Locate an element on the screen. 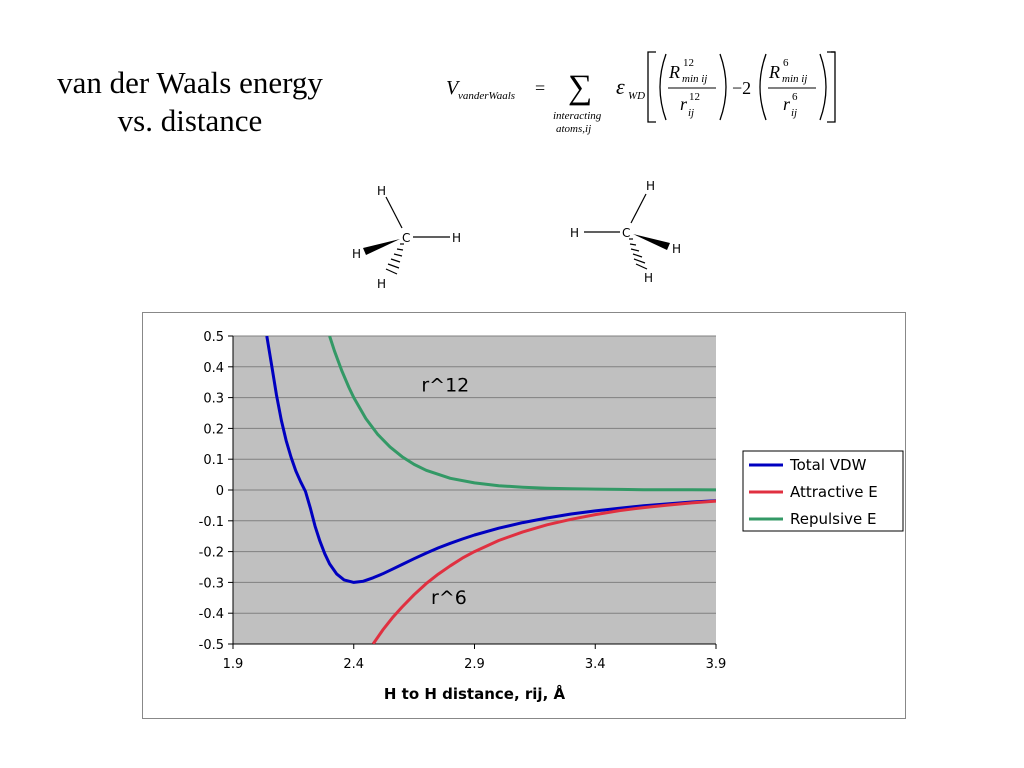  methane-molecules: C H H H H C H H H H is located at coordinates (516, 235).